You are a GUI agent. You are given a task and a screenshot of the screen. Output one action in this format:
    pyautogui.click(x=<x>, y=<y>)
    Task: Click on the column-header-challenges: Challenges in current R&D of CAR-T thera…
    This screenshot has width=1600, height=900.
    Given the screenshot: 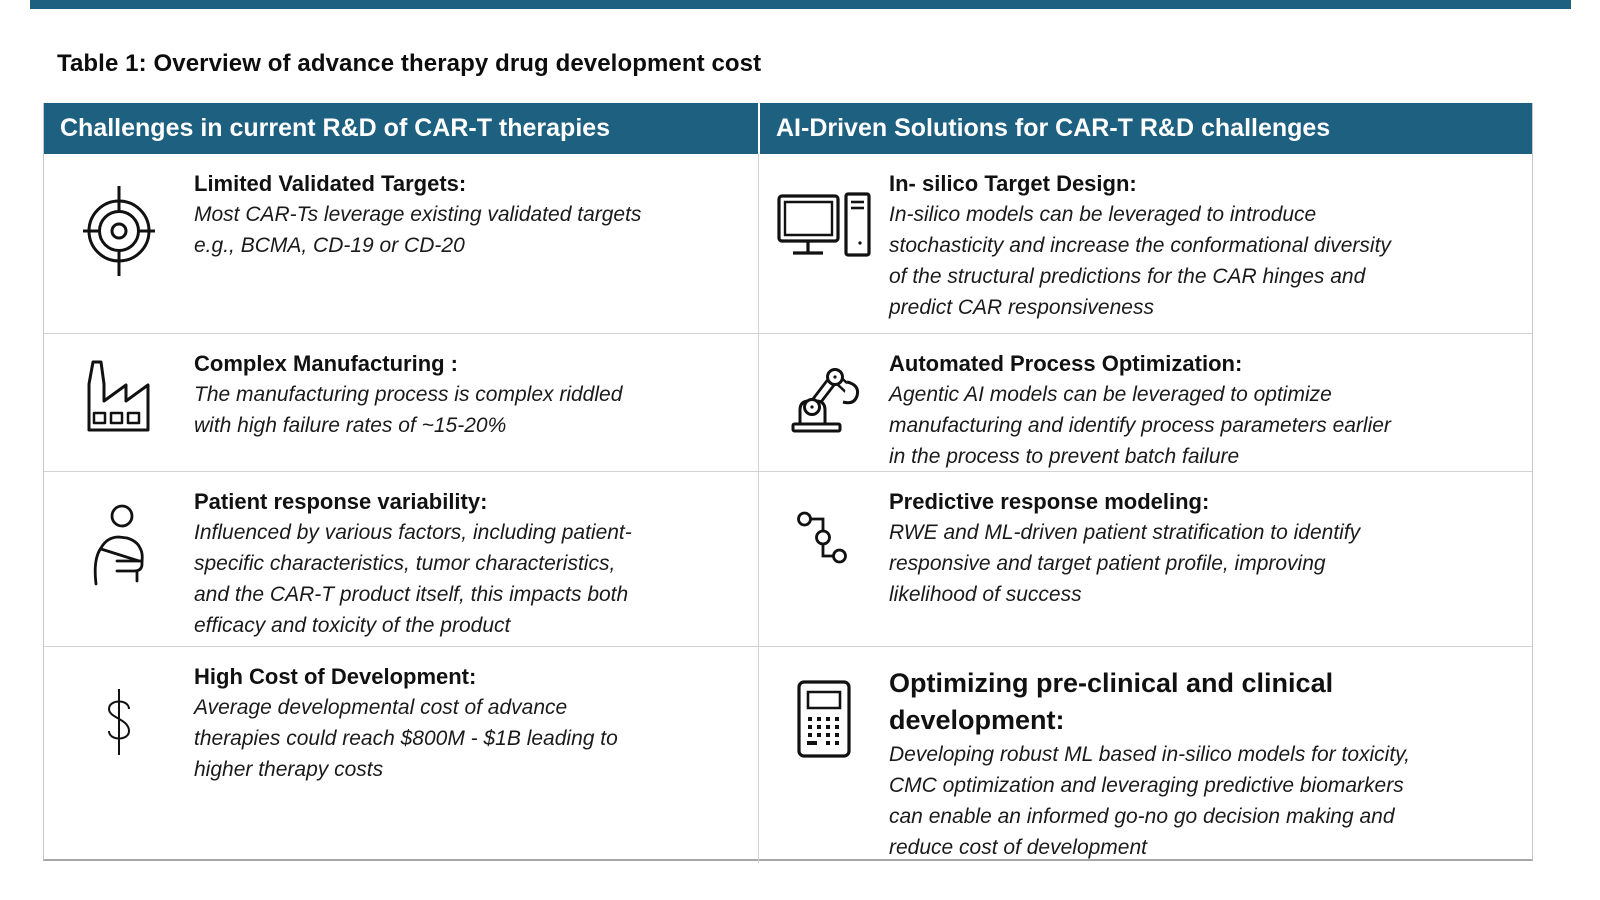 What is the action you would take?
    pyautogui.click(x=335, y=128)
    